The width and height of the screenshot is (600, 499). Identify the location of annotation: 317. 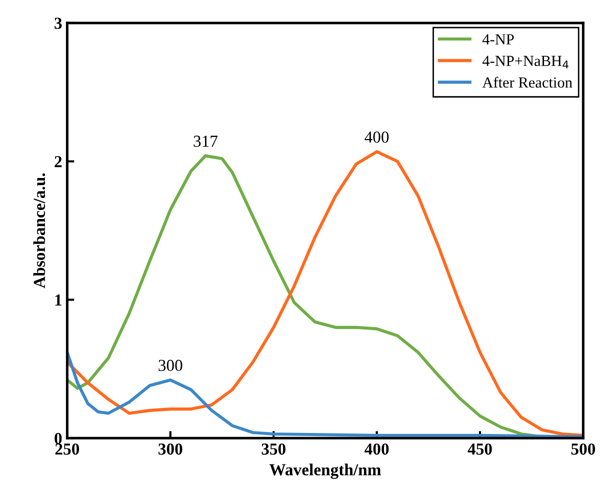
(206, 141).